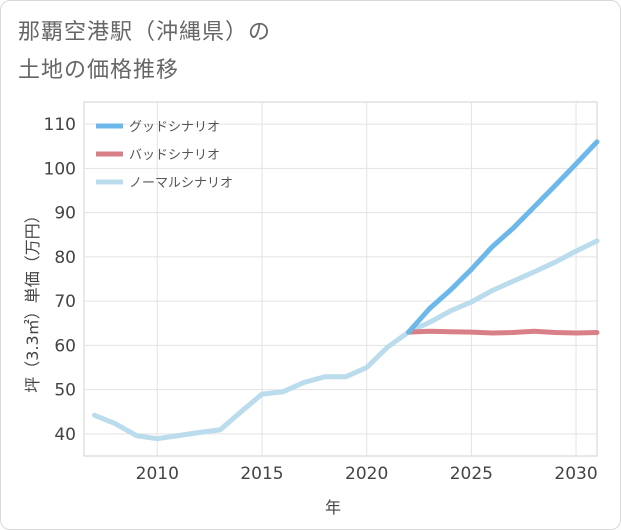  Describe the element at coordinates (60, 125) in the screenshot. I see `y-tick-label: 110` at that location.